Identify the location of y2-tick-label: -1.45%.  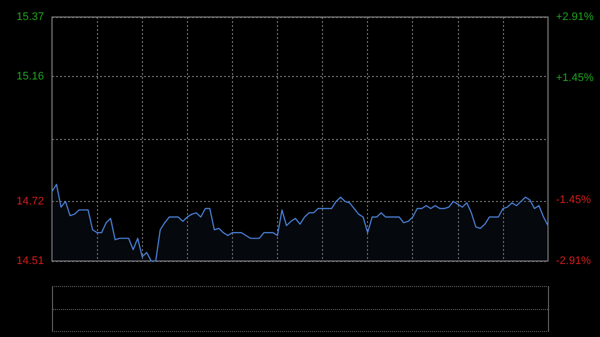
(574, 200).